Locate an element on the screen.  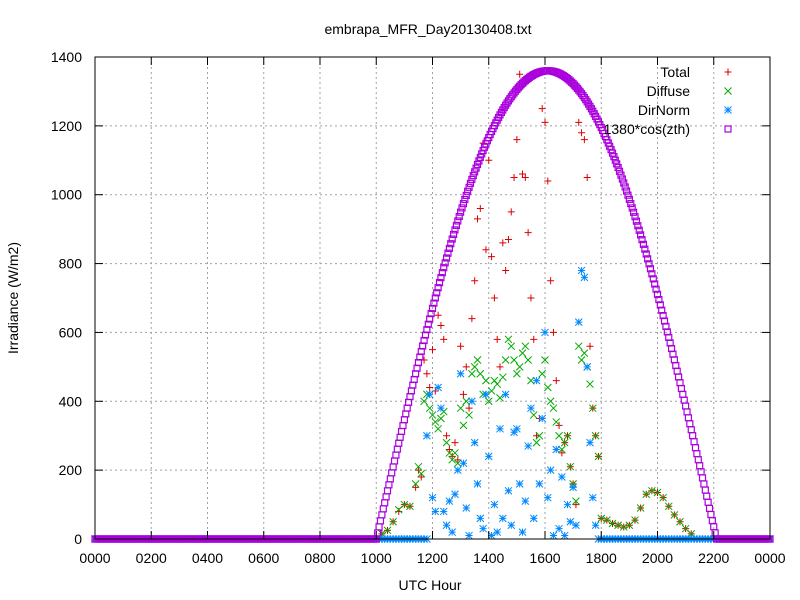
legend-label: 1380*cos(zth) is located at coordinates (647, 129).